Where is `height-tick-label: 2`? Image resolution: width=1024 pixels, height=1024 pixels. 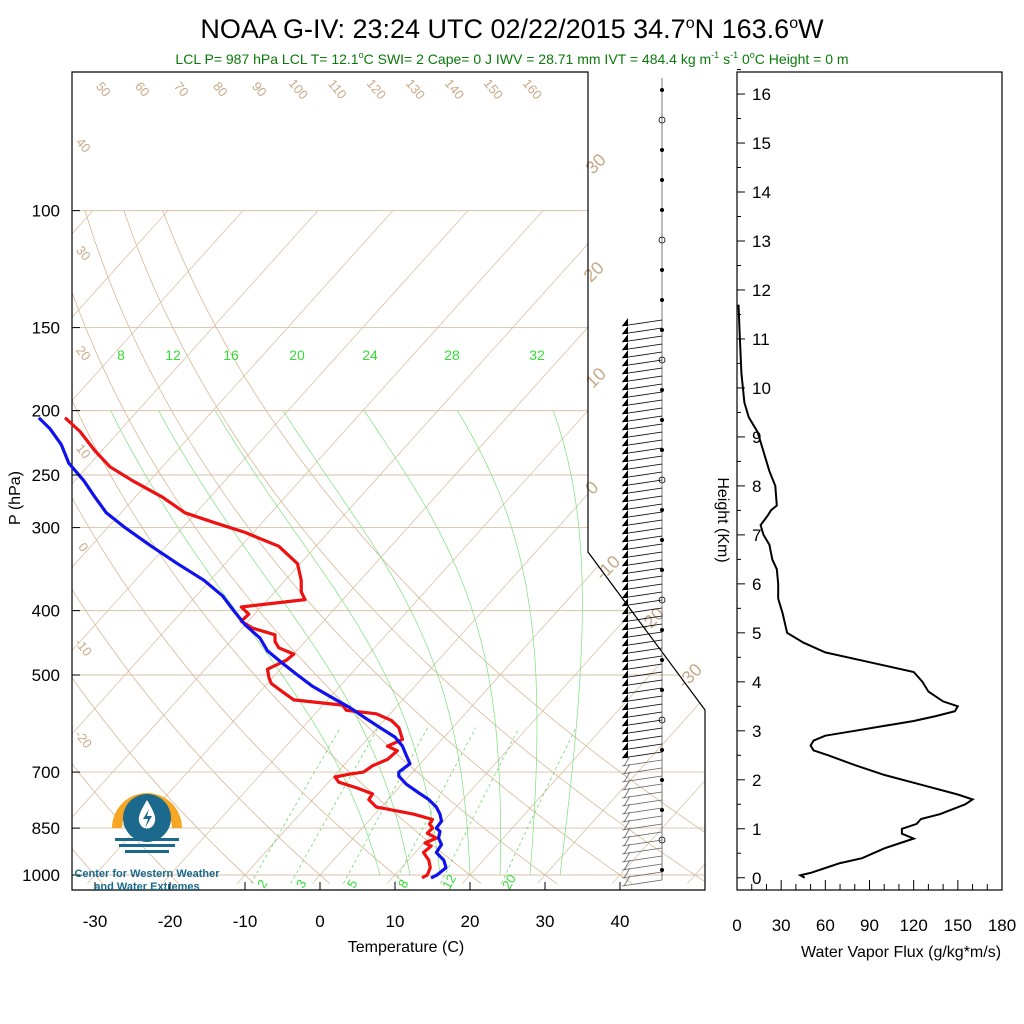 height-tick-label: 2 is located at coordinates (756, 780).